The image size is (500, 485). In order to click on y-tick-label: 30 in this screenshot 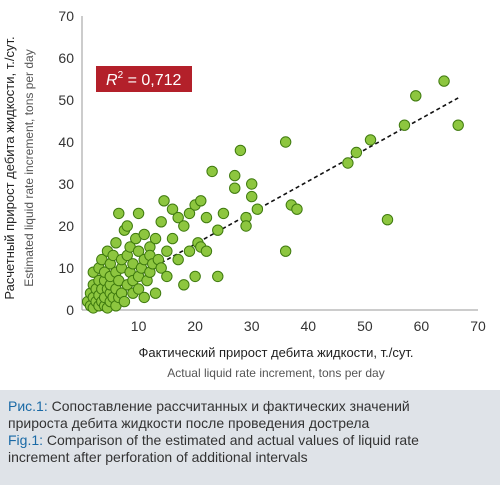, I will do `click(66, 184)`.